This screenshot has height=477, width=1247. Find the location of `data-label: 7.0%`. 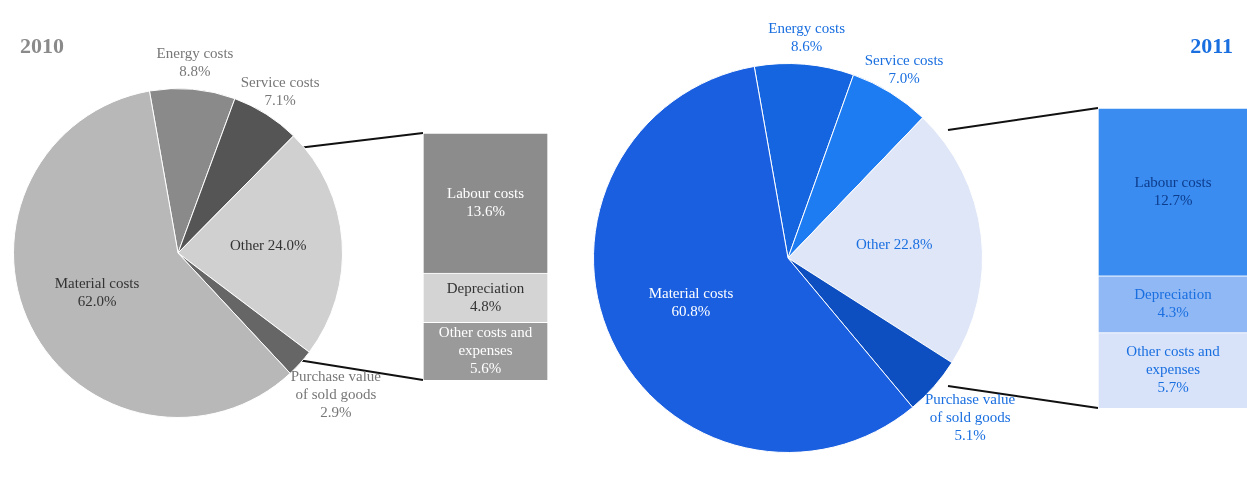

data-label: 7.0% is located at coordinates (904, 78).